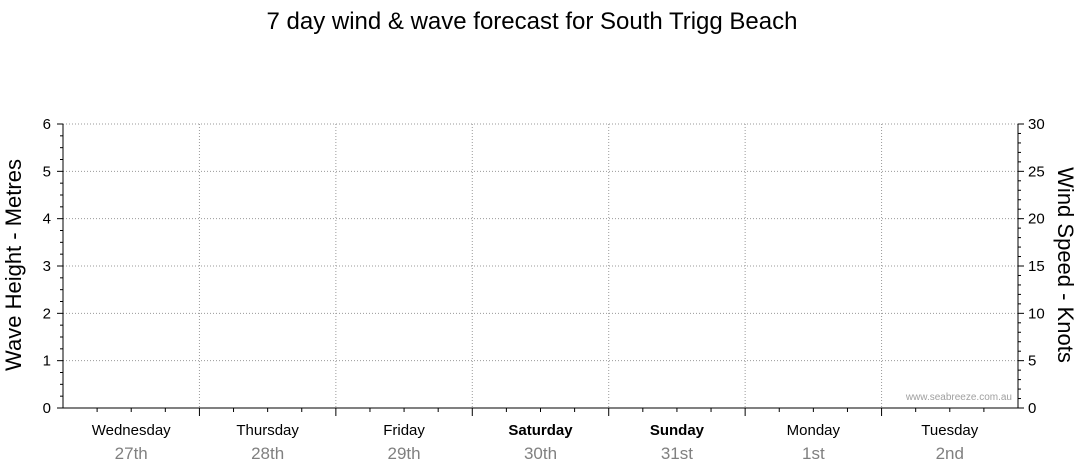 This screenshot has height=475, width=1080. What do you see at coordinates (131, 430) in the screenshot?
I see `day-label: Wednesday` at bounding box center [131, 430].